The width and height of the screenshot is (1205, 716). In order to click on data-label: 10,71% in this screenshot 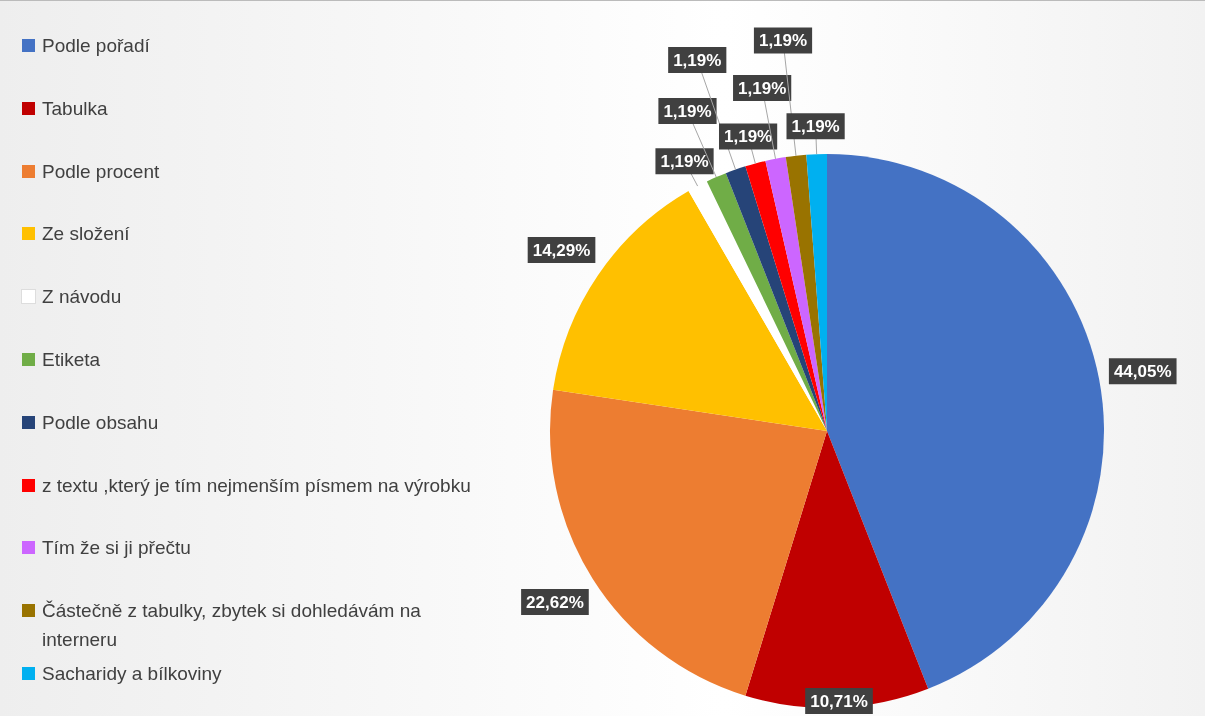, I will do `click(839, 701)`.